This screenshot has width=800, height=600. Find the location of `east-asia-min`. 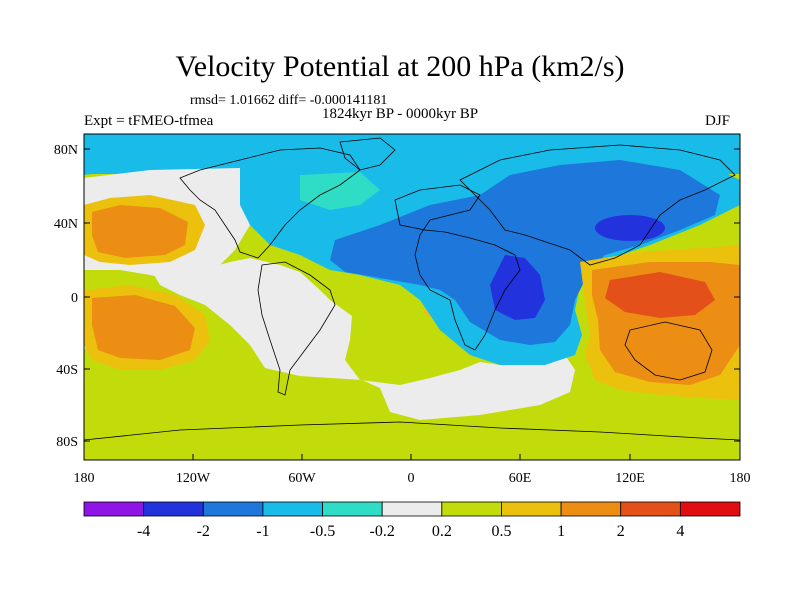

east-asia-min is located at coordinates (630, 228).